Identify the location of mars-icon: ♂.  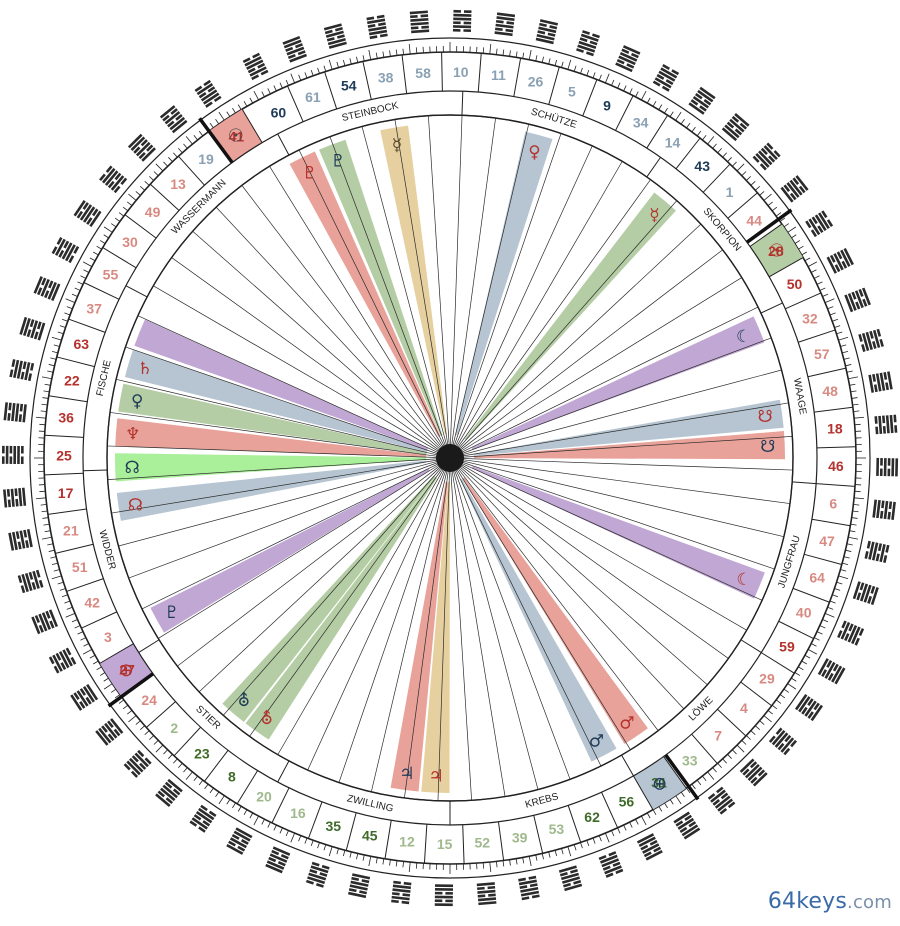
(596, 741).